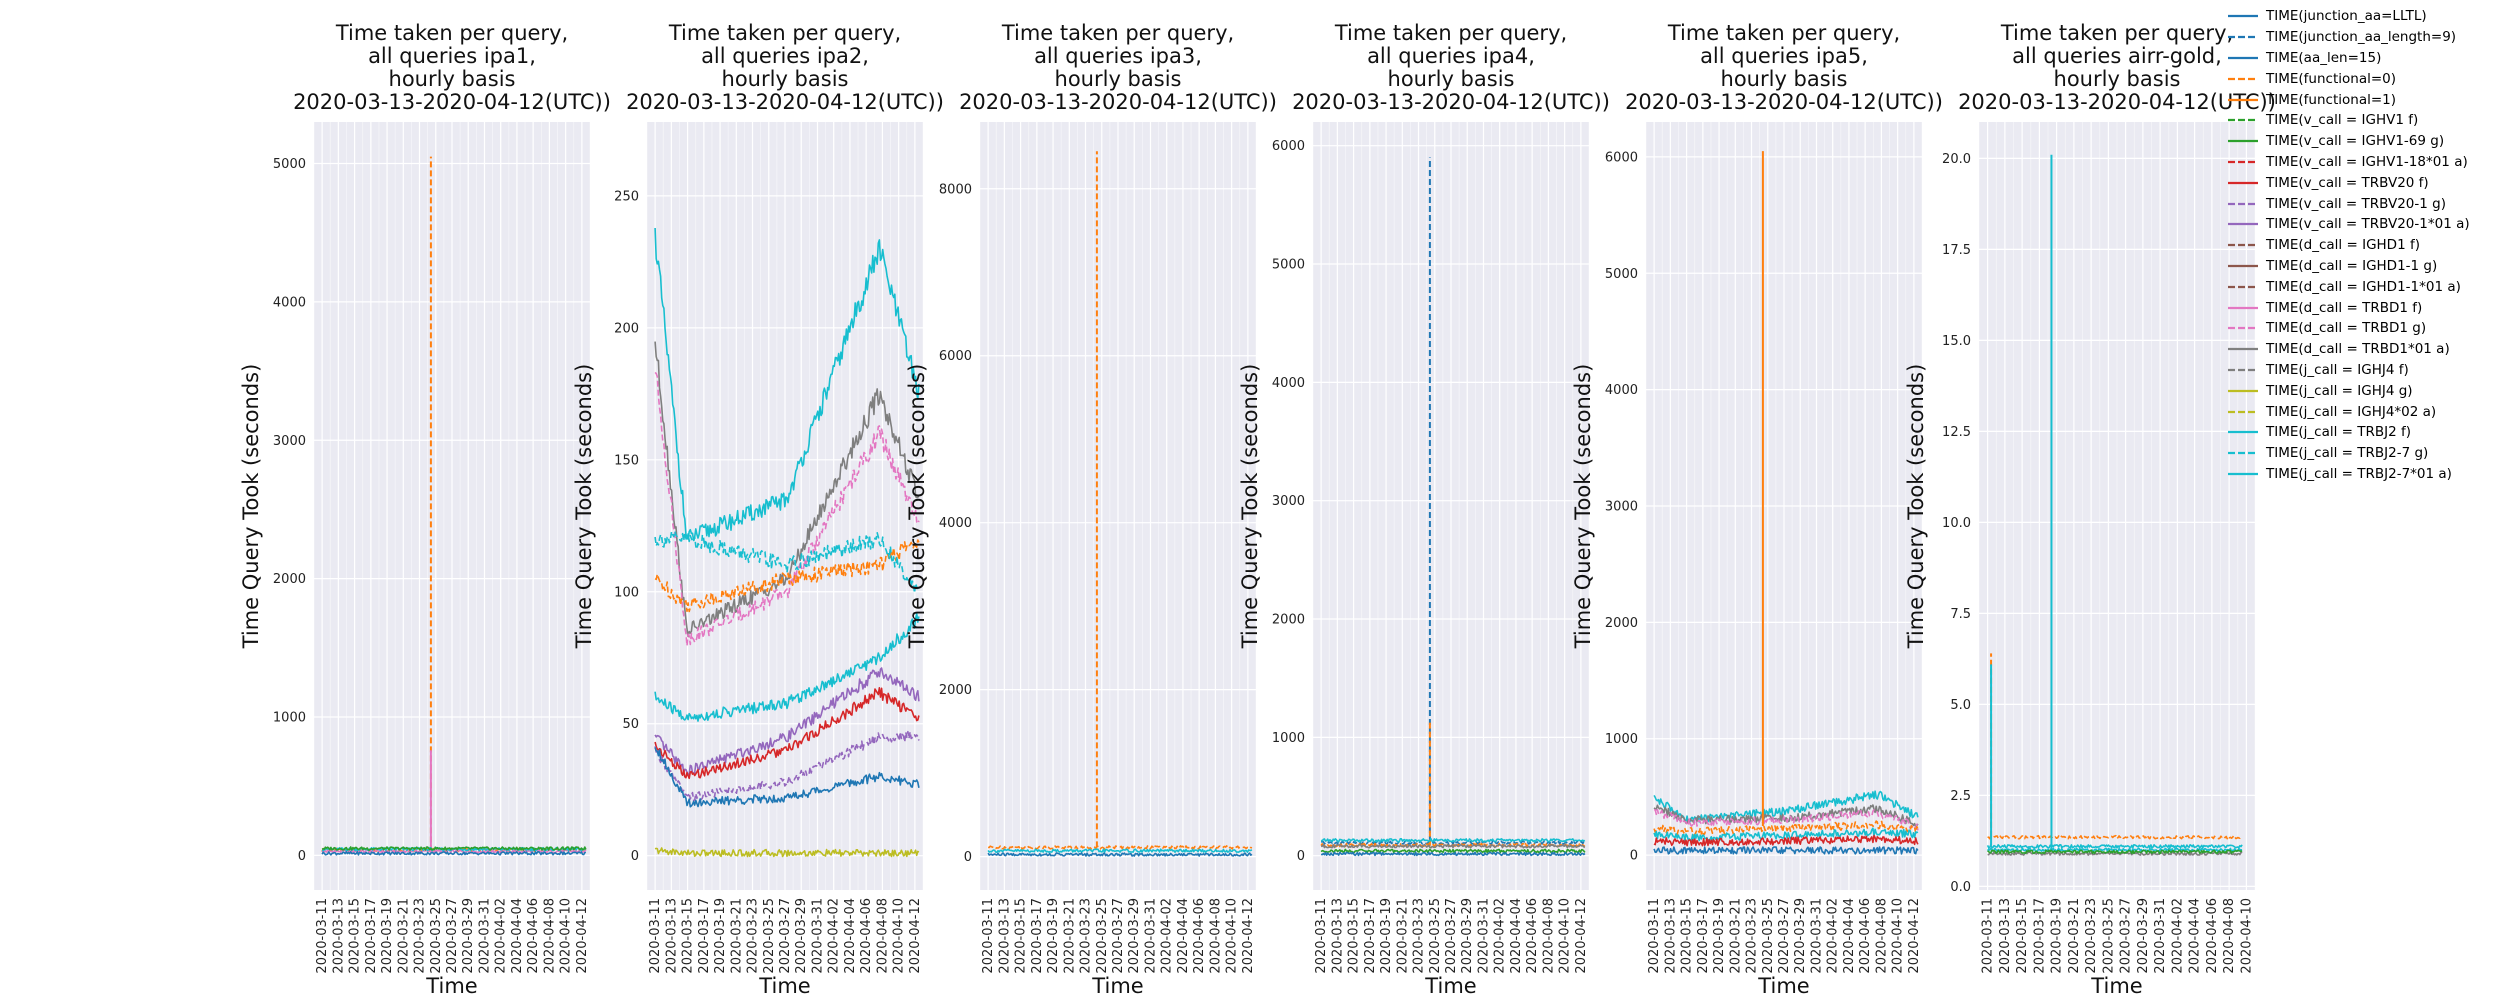  Describe the element at coordinates (1288, 620) in the screenshot. I see `y-tick-label: 2000` at that location.